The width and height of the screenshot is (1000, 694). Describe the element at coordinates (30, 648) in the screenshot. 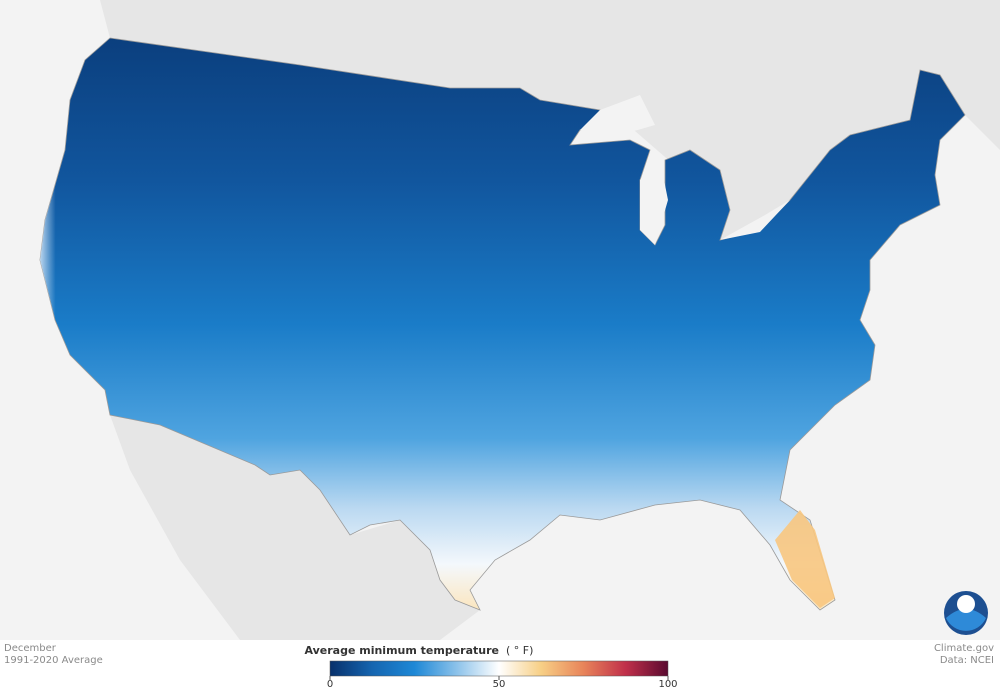

I see `month: December` at that location.